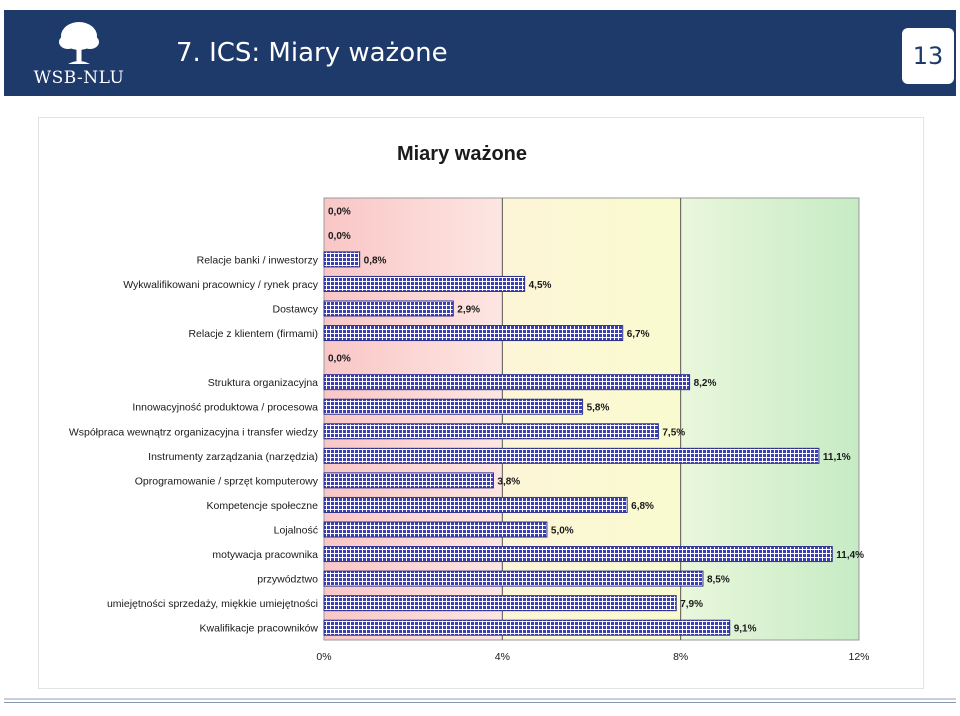 The image size is (960, 716). Describe the element at coordinates (263, 383) in the screenshot. I see `category-label: Struktura organizacyjna` at that location.